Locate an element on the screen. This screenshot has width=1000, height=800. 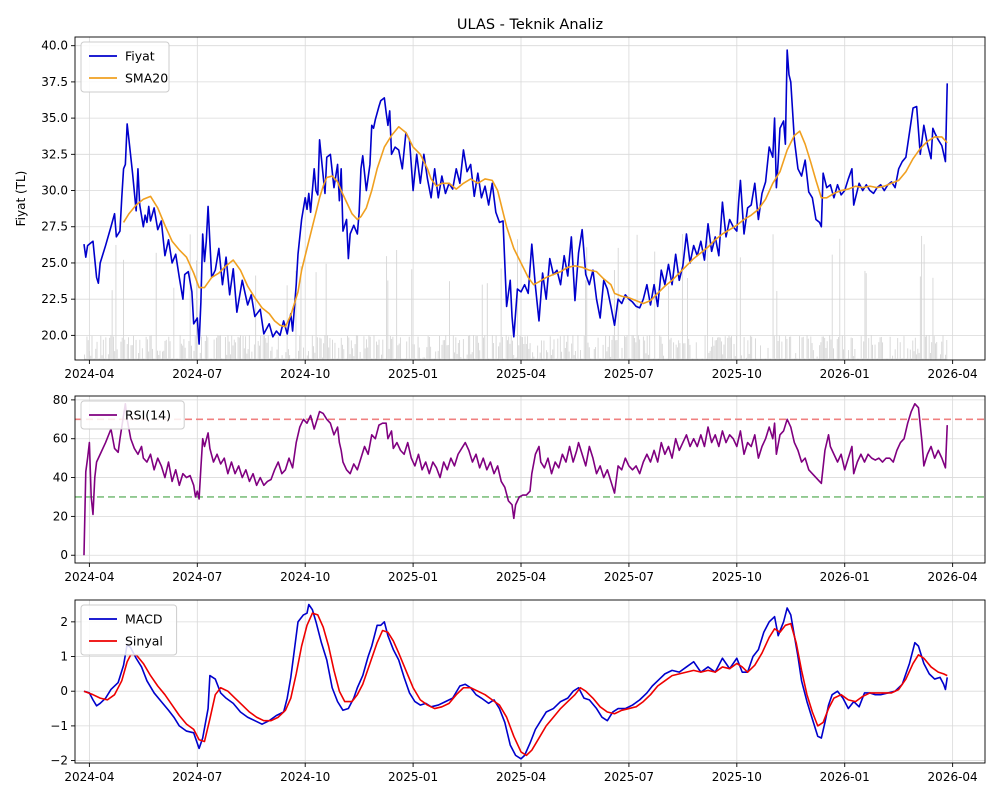
y-tick-label: 37.5 is located at coordinates (54, 82).